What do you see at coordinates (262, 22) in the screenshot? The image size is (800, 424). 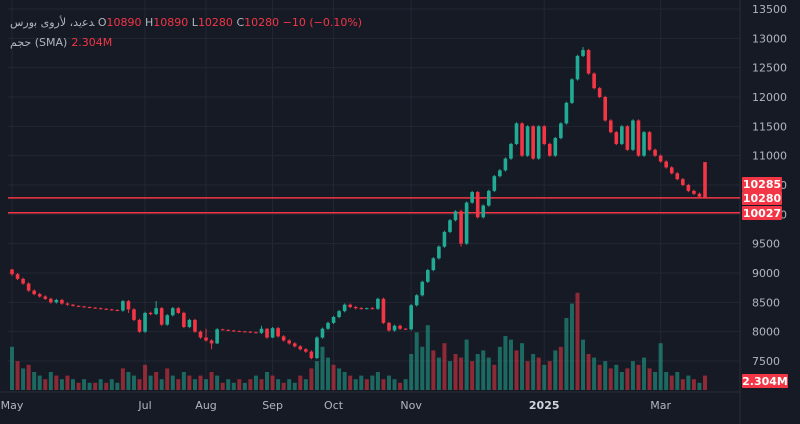 I see `close-value: 10280` at bounding box center [262, 22].